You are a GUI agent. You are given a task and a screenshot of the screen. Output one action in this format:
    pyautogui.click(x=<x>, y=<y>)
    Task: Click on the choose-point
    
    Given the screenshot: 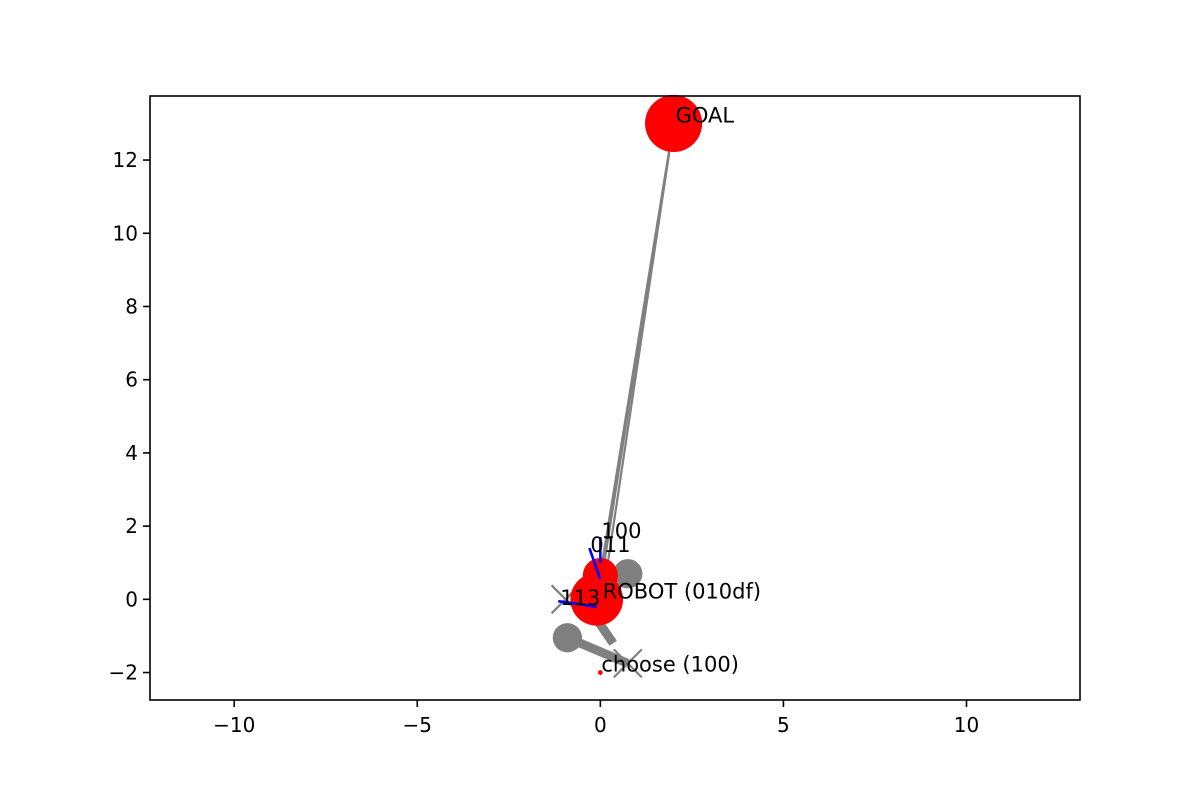 What is the action you would take?
    pyautogui.click(x=600, y=672)
    